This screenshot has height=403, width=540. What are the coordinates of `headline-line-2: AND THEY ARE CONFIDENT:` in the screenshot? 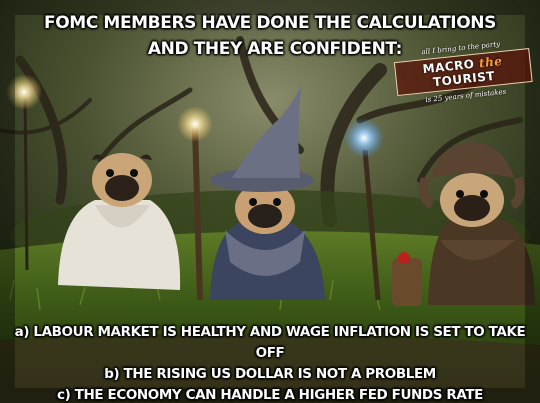 It's located at (275, 49).